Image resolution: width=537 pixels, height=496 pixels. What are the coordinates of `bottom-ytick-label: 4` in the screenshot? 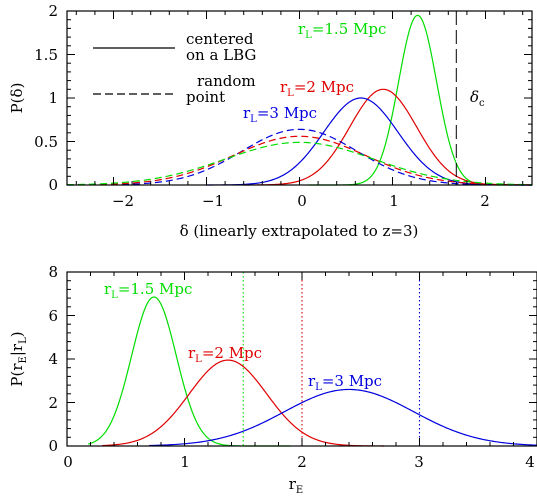 It's located at (53, 359).